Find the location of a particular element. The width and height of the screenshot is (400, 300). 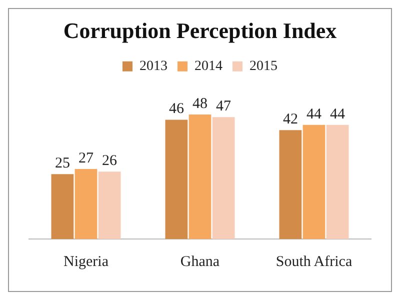

data-label: 48 is located at coordinates (200, 104).